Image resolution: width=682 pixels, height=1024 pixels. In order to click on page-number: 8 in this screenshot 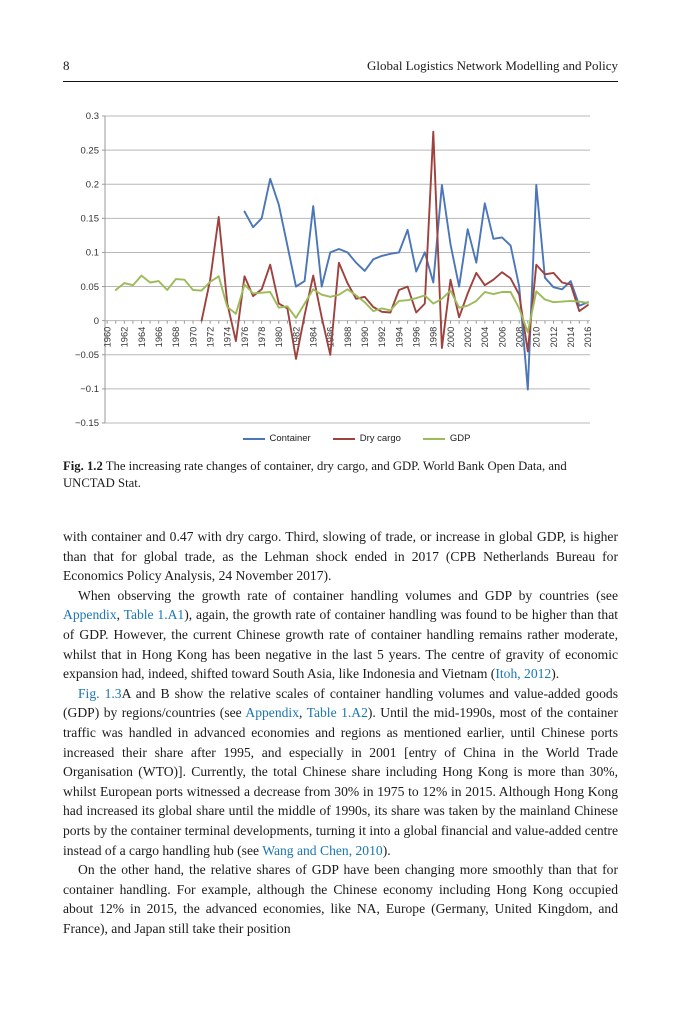, I will do `click(66, 65)`.